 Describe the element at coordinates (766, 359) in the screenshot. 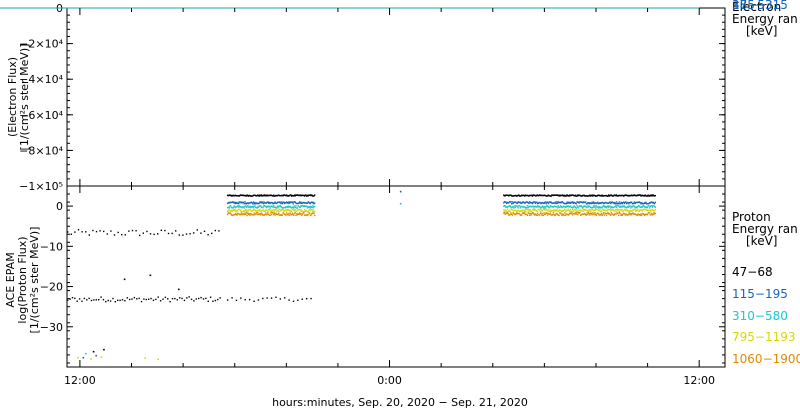

I see `bottom-legend-entry: 1060−1900` at that location.